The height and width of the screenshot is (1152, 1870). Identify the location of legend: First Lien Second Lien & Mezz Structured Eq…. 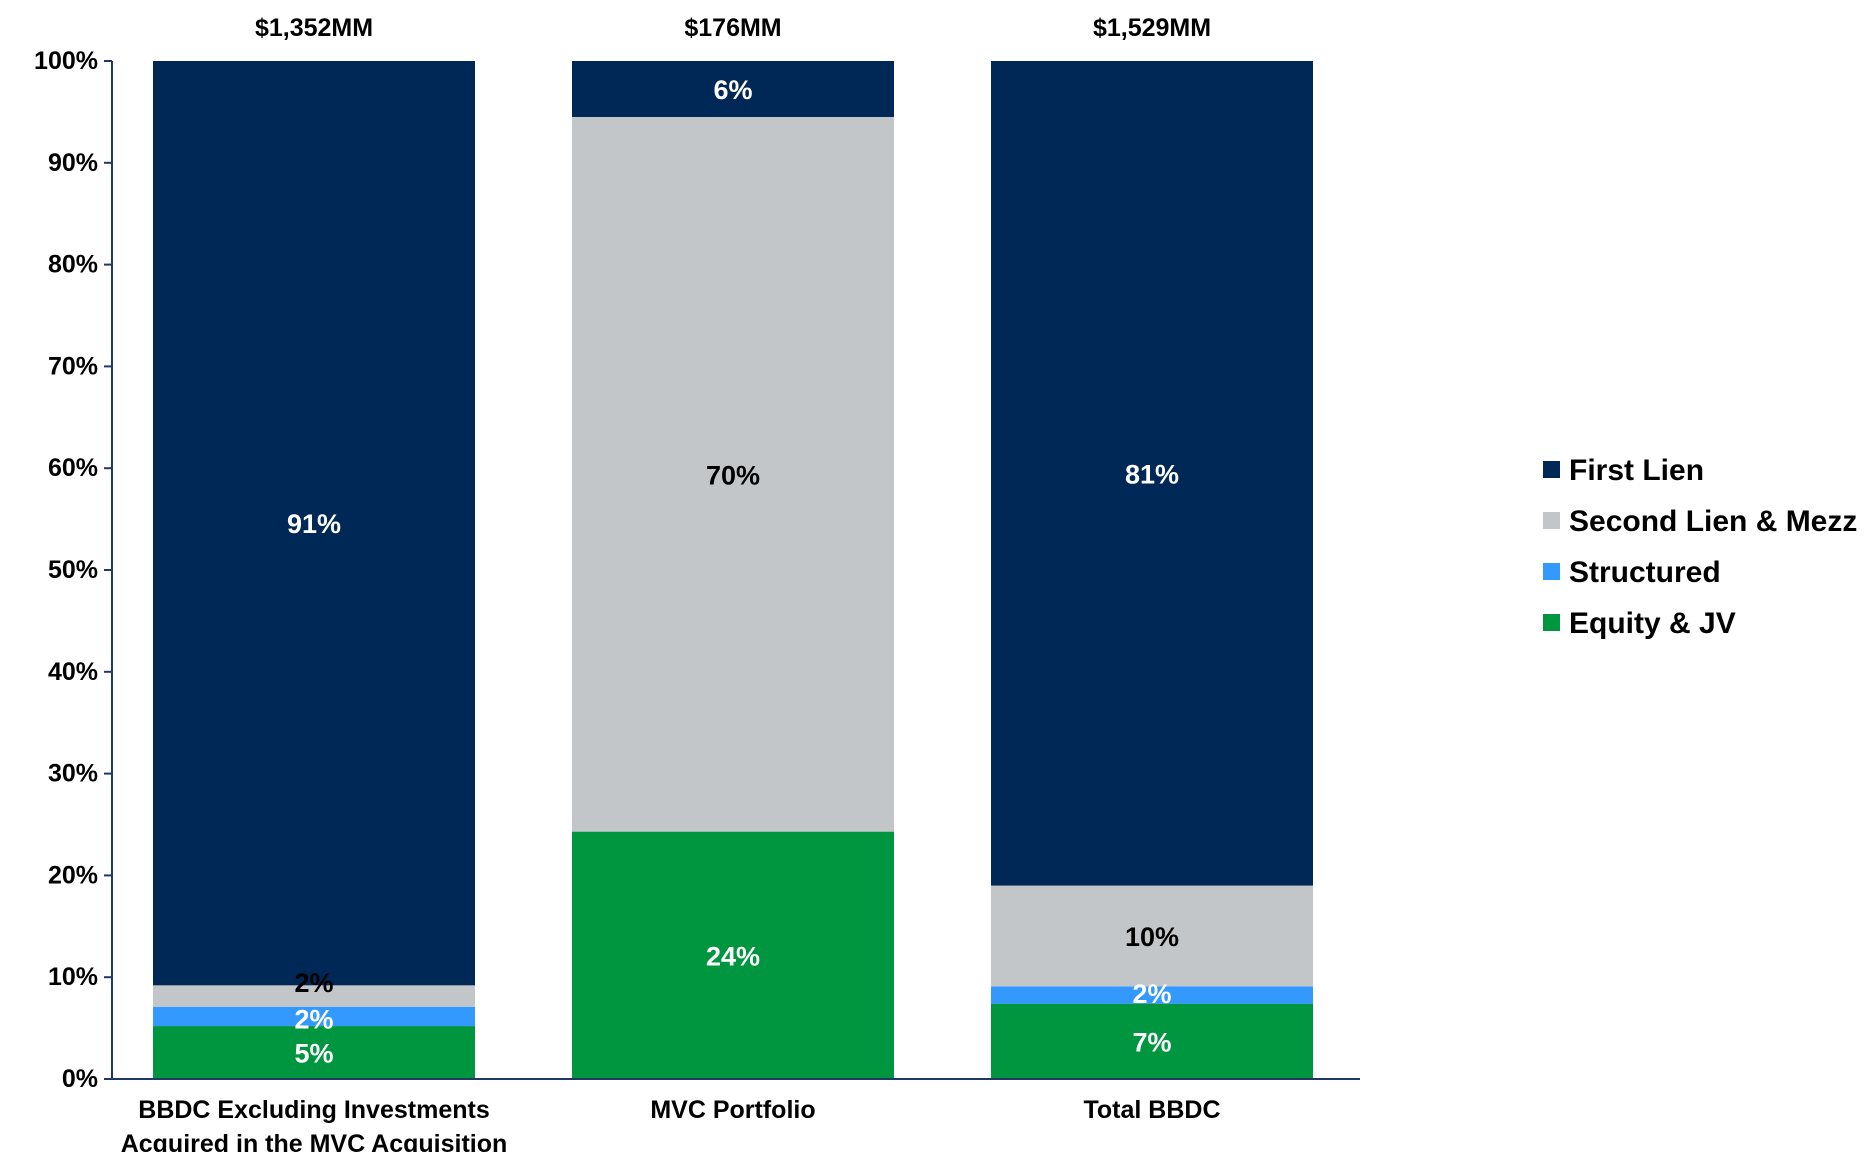
(1700, 547).